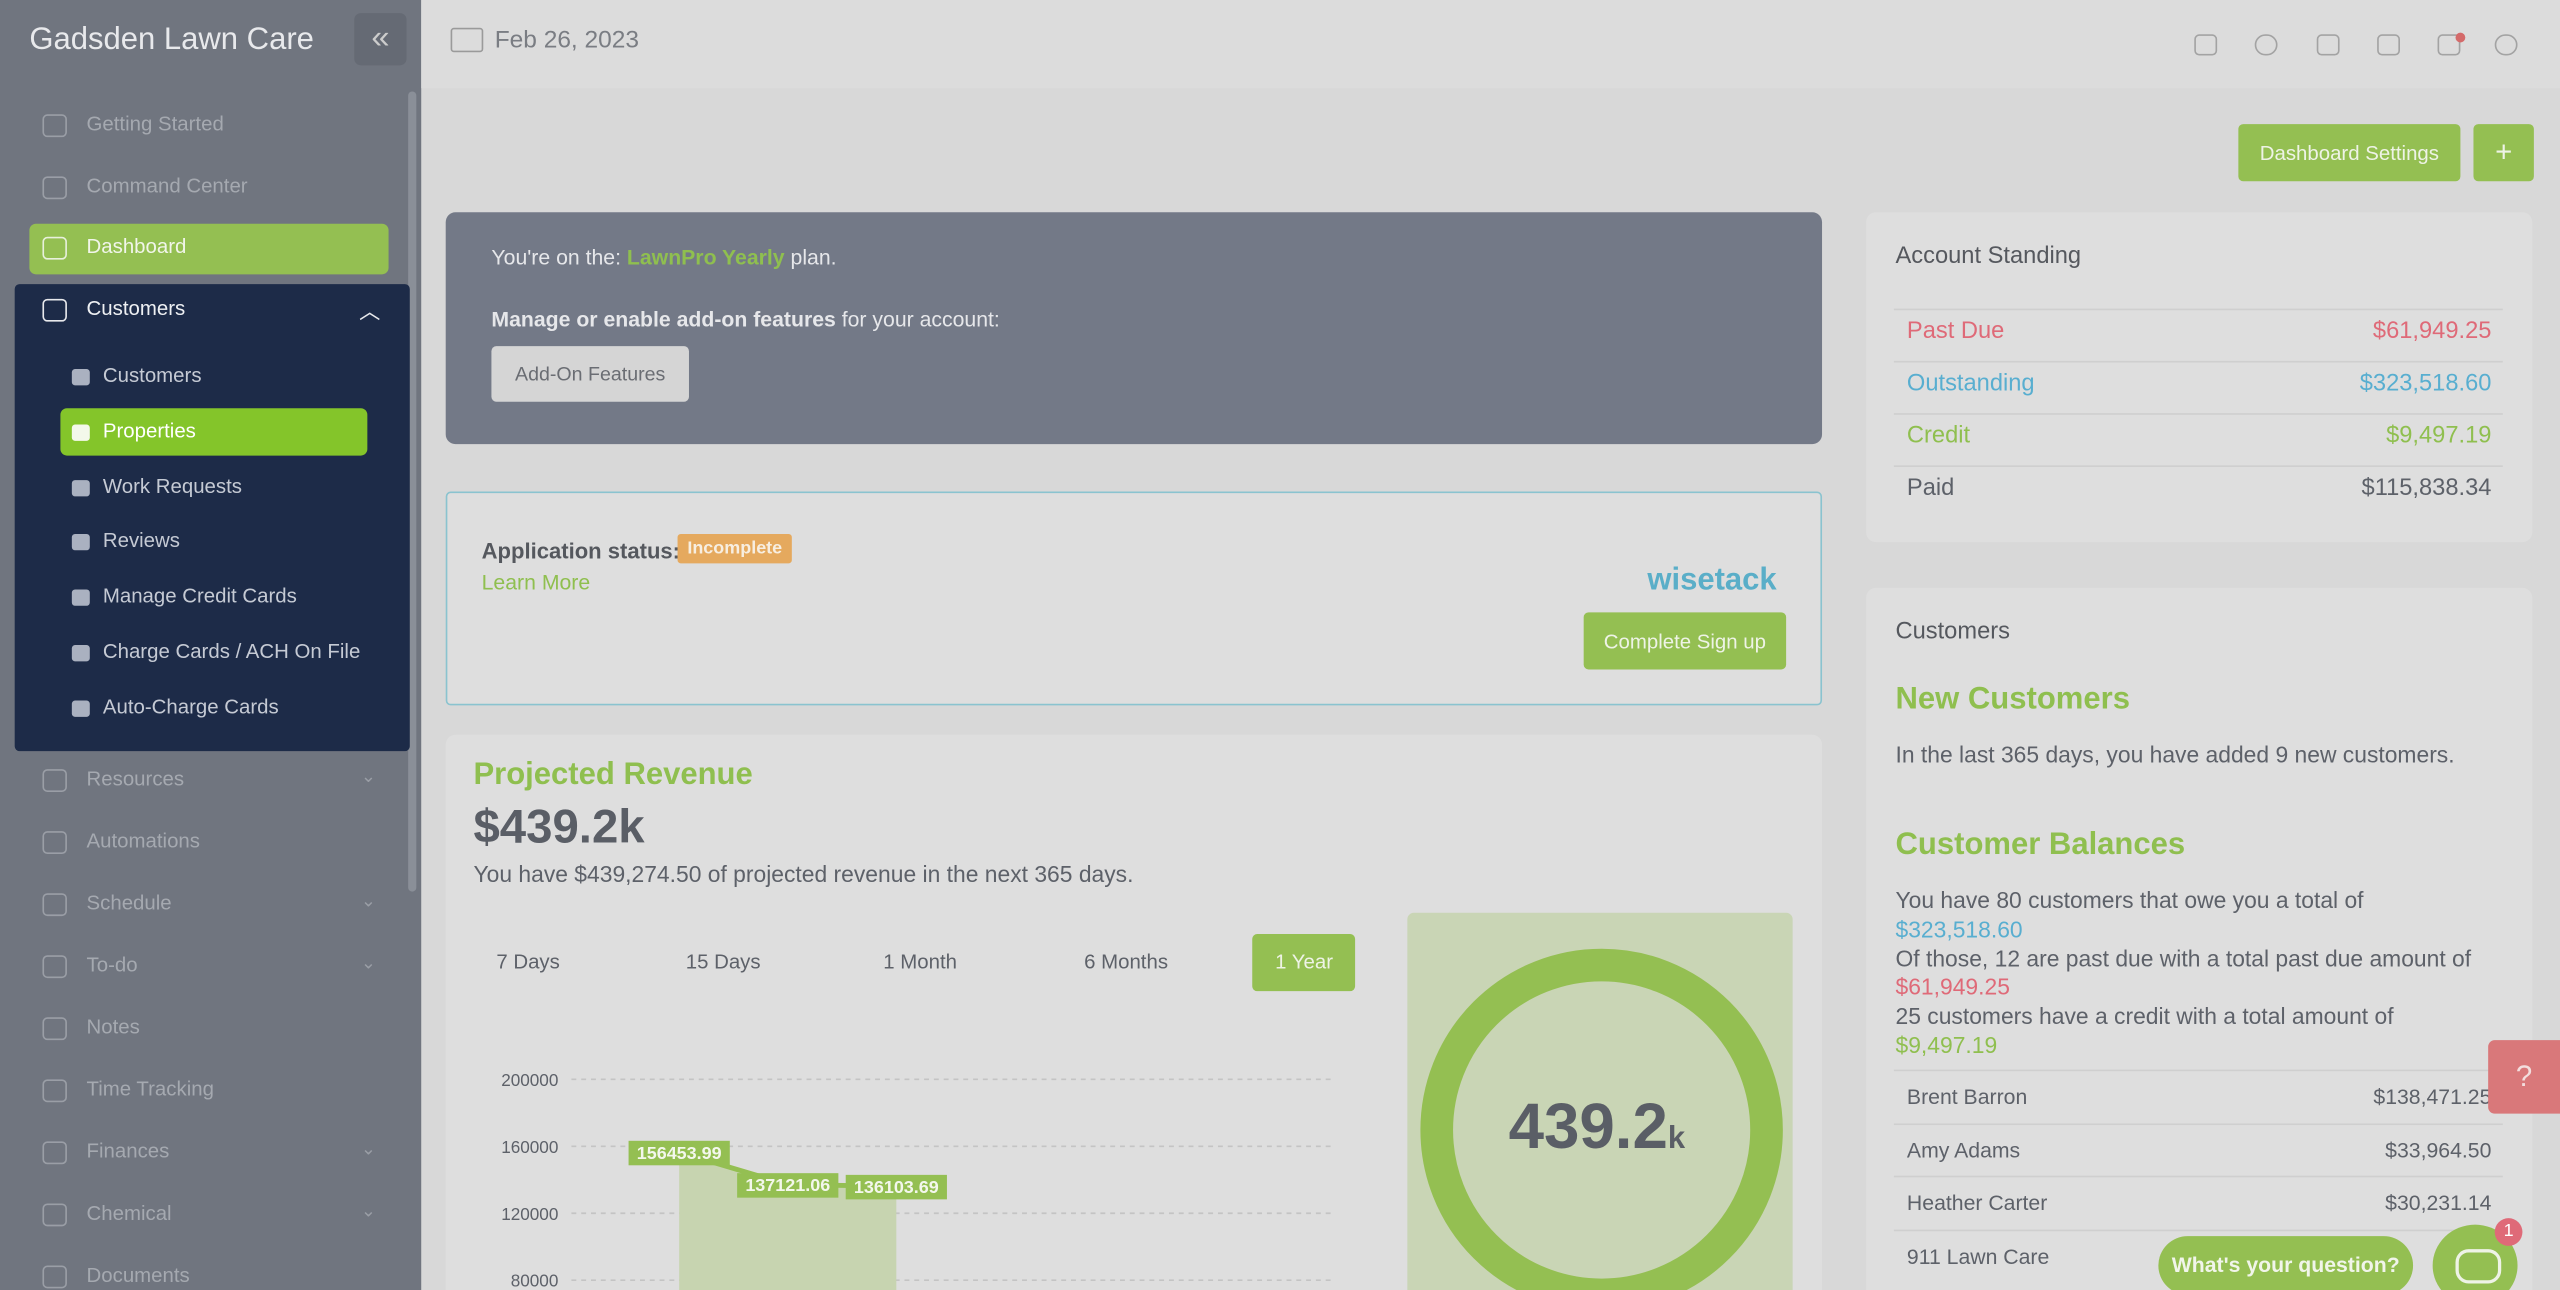 This screenshot has height=1290, width=2560. What do you see at coordinates (138, 1275) in the screenshot?
I see `nav-item: Documents` at bounding box center [138, 1275].